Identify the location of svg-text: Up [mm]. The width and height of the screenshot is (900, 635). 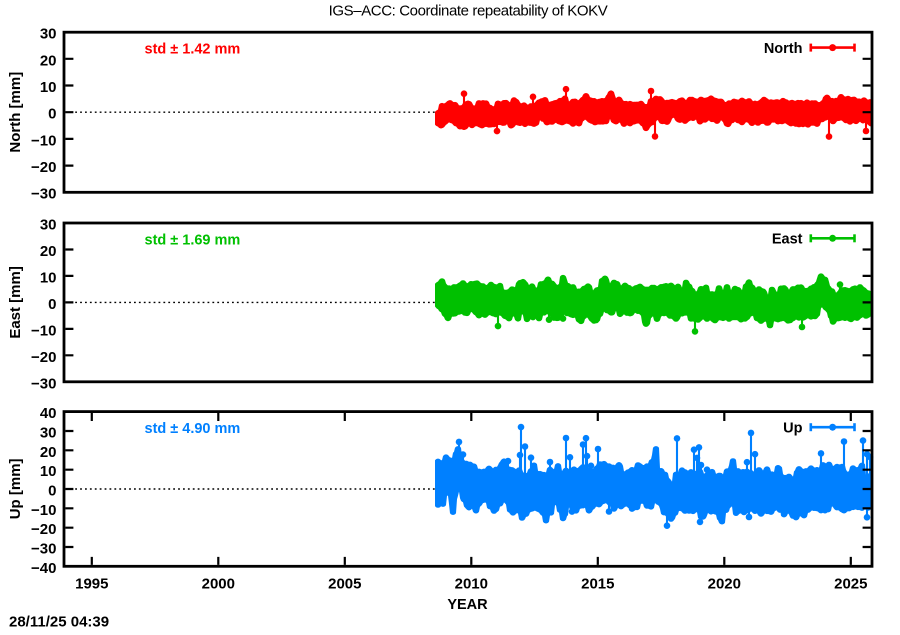
(15, 488).